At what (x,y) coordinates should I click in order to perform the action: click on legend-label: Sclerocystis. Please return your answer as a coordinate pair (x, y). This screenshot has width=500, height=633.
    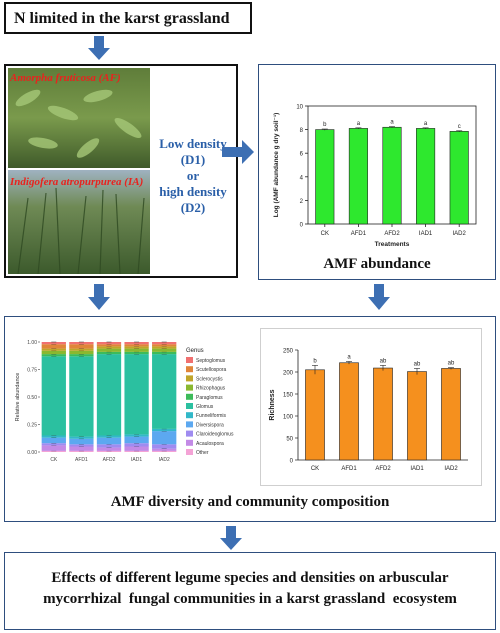
    Looking at the image, I should click on (209, 379).